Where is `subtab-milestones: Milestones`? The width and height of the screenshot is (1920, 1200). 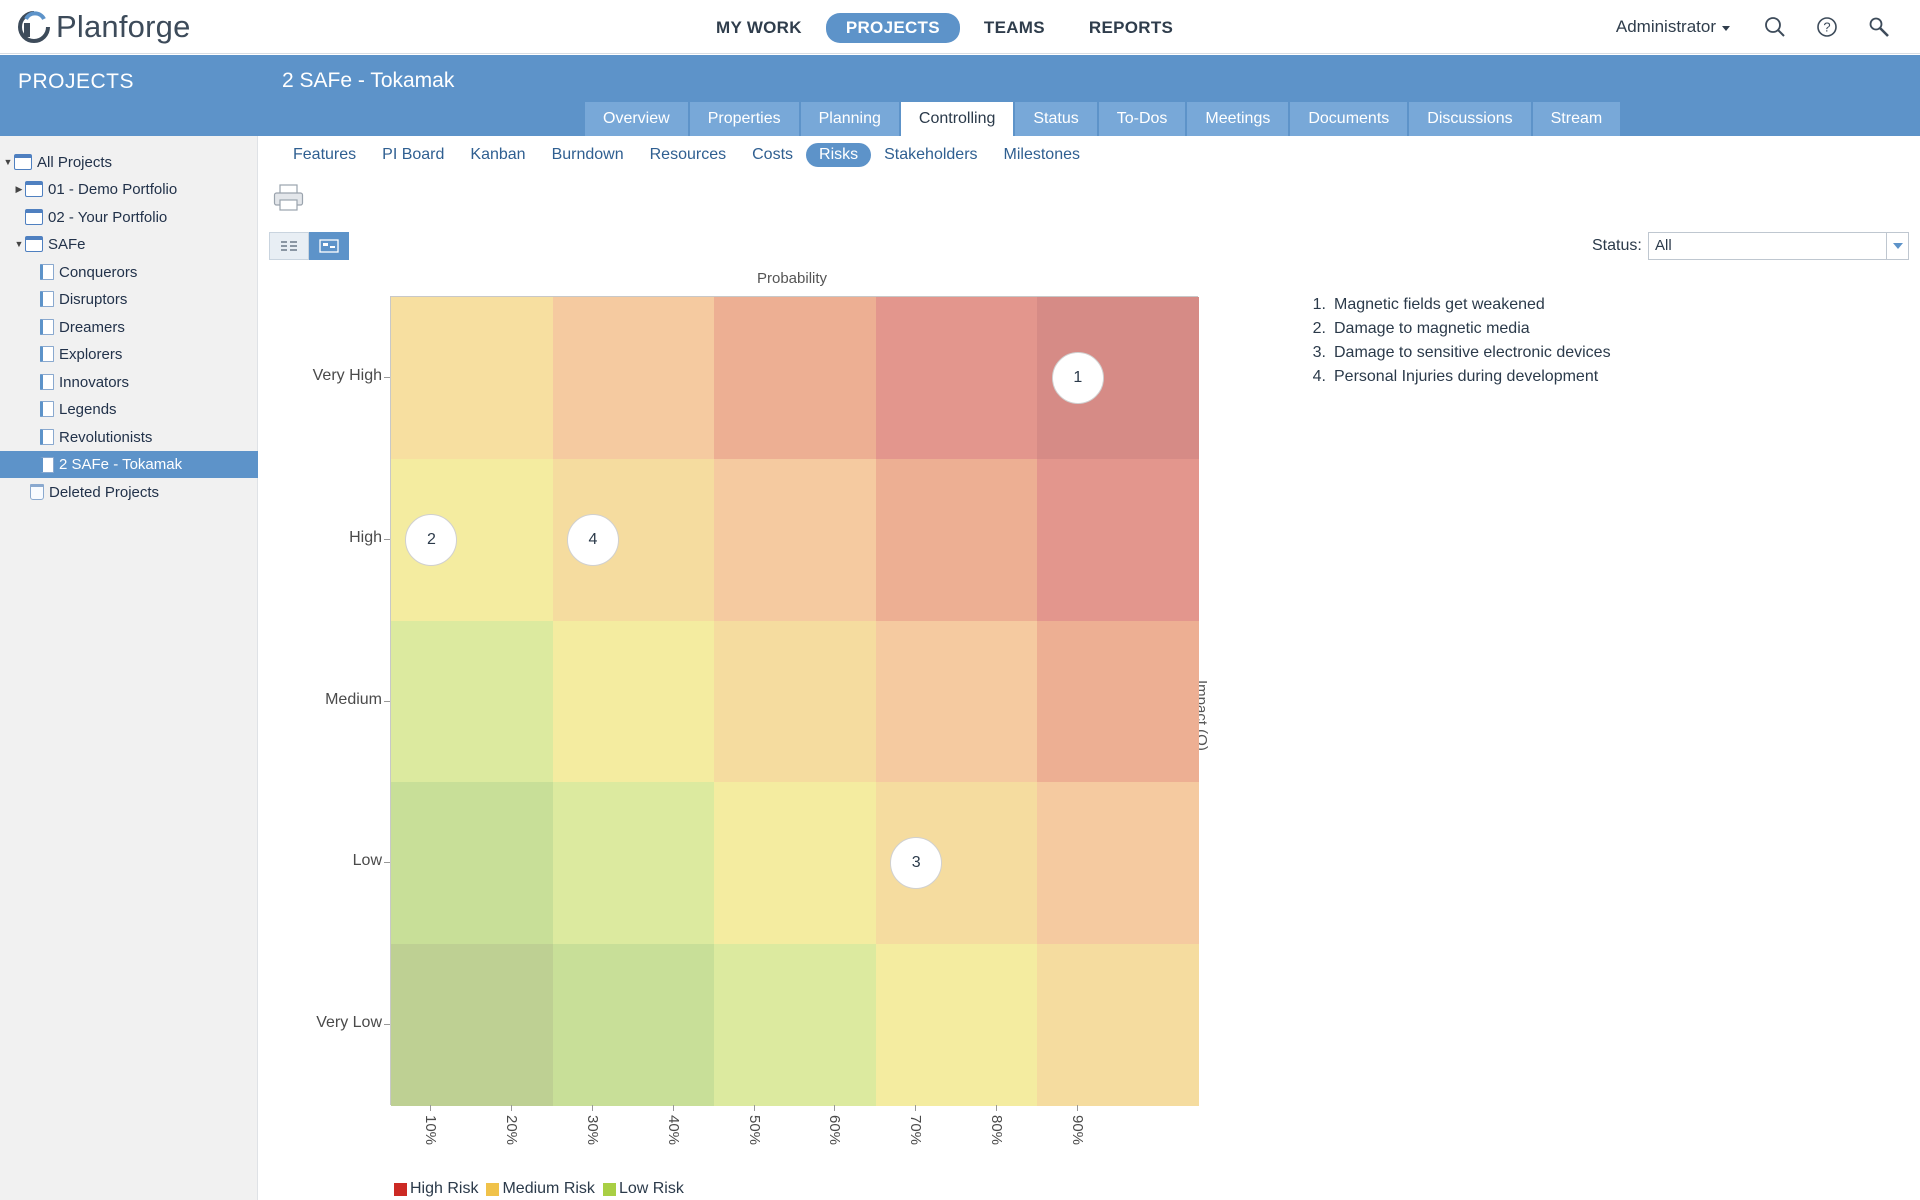 subtab-milestones: Milestones is located at coordinates (1041, 154).